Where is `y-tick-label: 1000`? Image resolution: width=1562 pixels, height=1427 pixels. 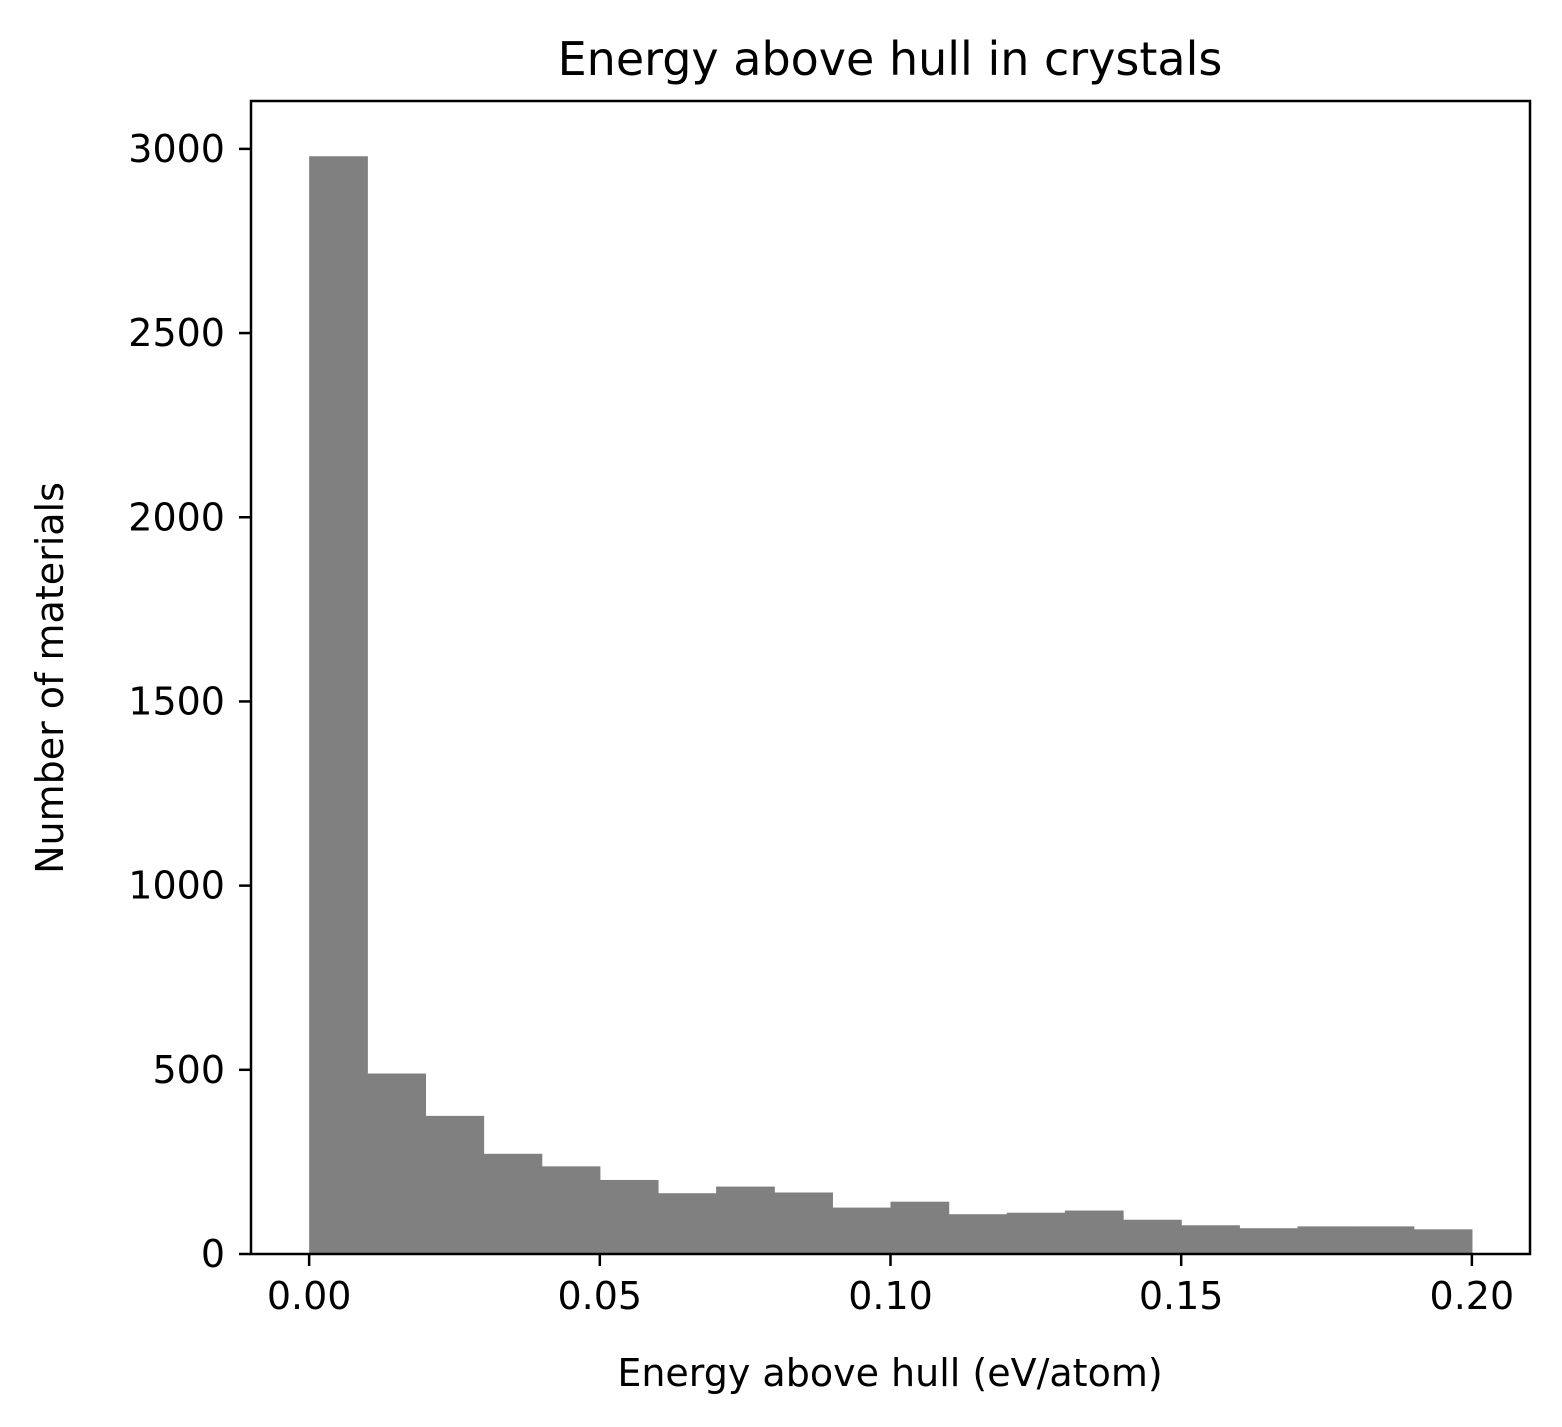 y-tick-label: 1000 is located at coordinates (176, 886).